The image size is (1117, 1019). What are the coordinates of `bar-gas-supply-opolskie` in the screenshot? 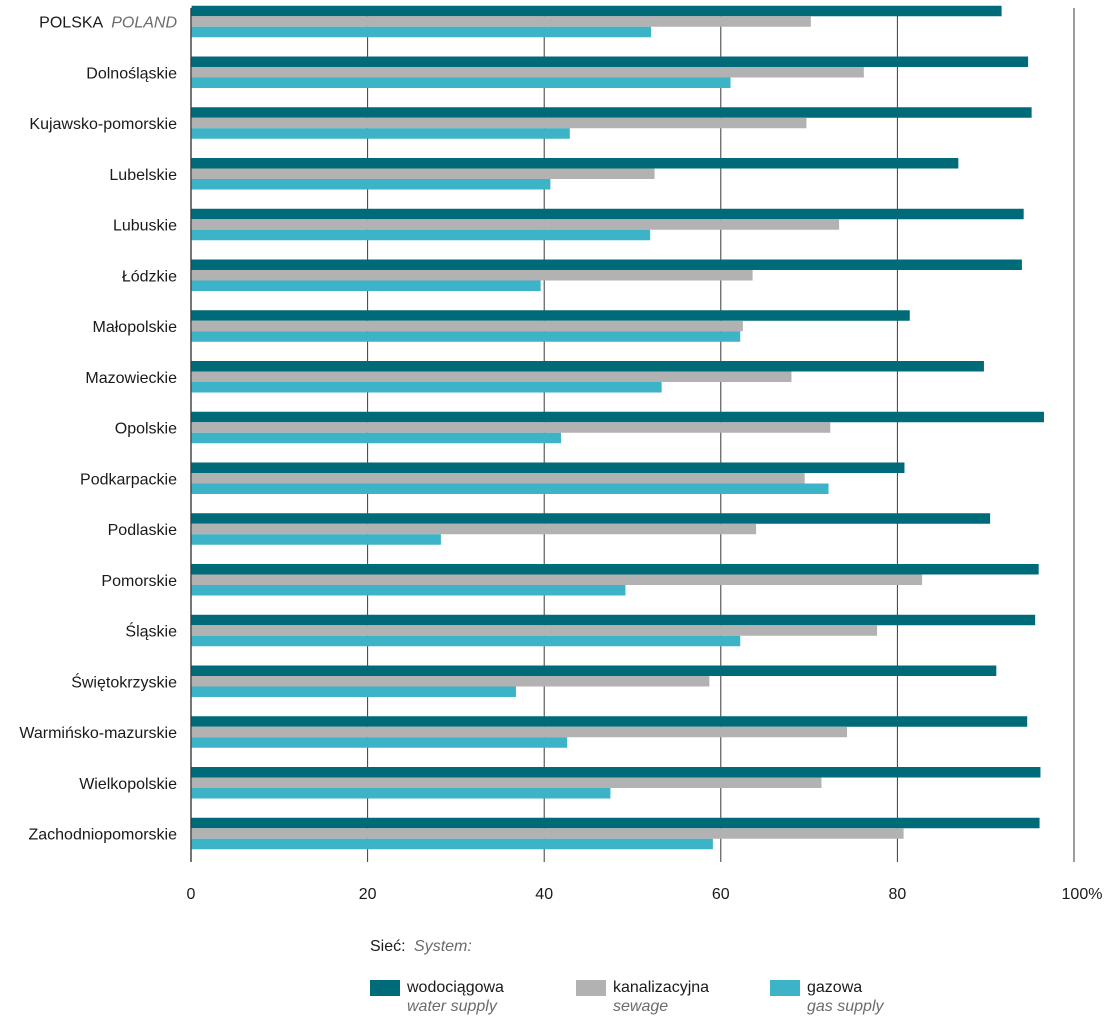 It's located at (376, 438).